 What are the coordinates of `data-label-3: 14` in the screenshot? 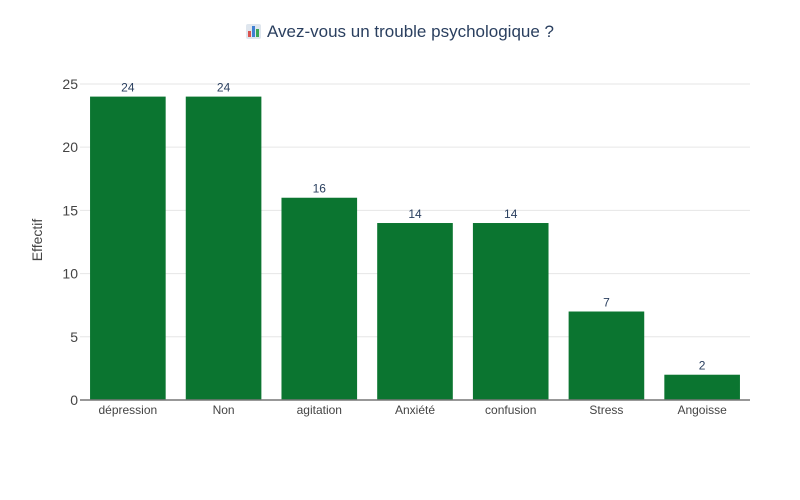 It's located at (415, 214).